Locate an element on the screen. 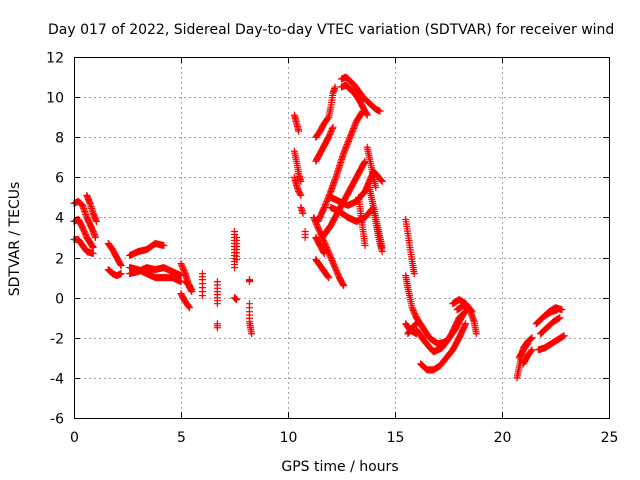  y-tick-label: 6 is located at coordinates (59, 179).